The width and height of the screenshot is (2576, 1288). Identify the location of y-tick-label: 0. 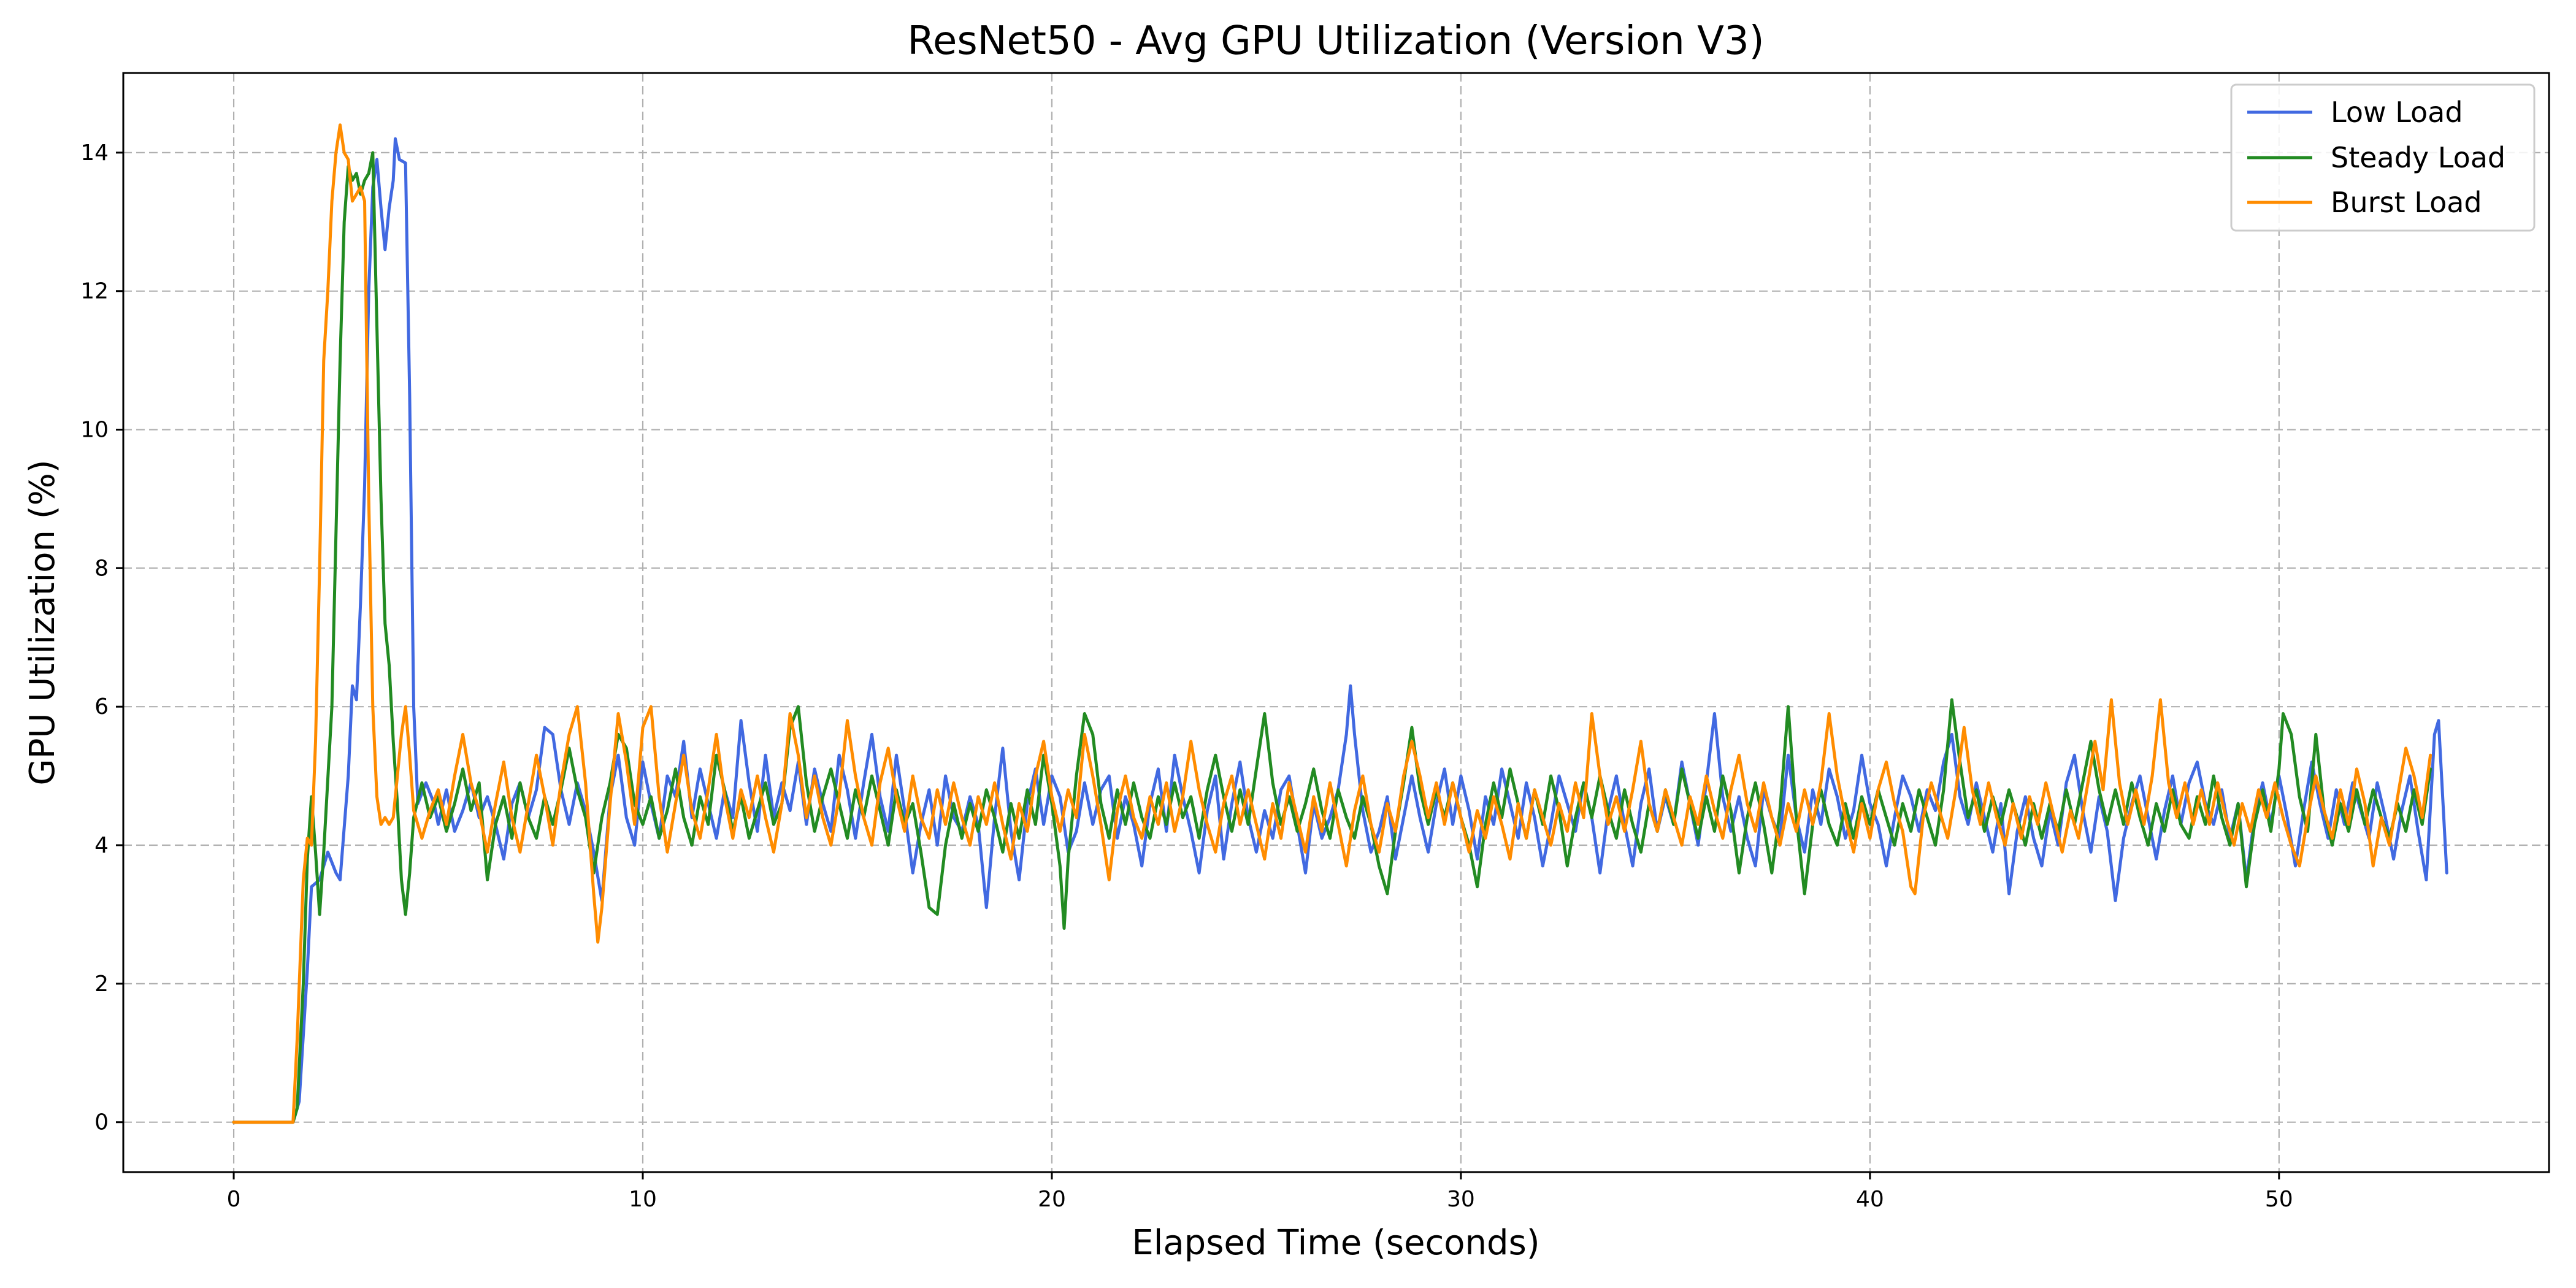
(101, 1122).